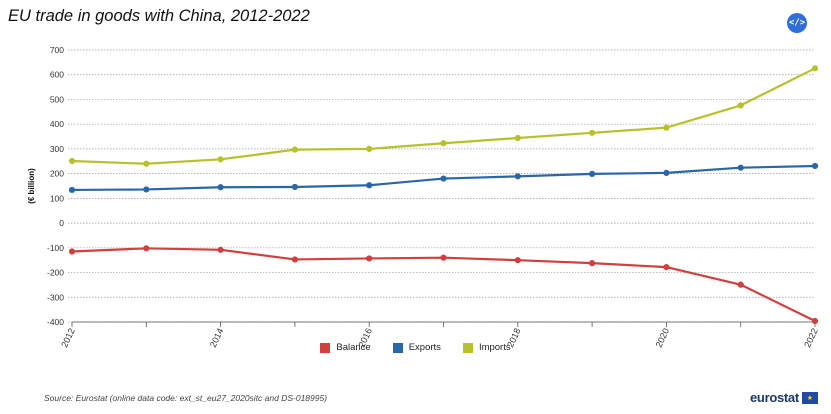 The height and width of the screenshot is (414, 831). Describe the element at coordinates (55, 273) in the screenshot. I see `y-tick-label: -200` at that location.